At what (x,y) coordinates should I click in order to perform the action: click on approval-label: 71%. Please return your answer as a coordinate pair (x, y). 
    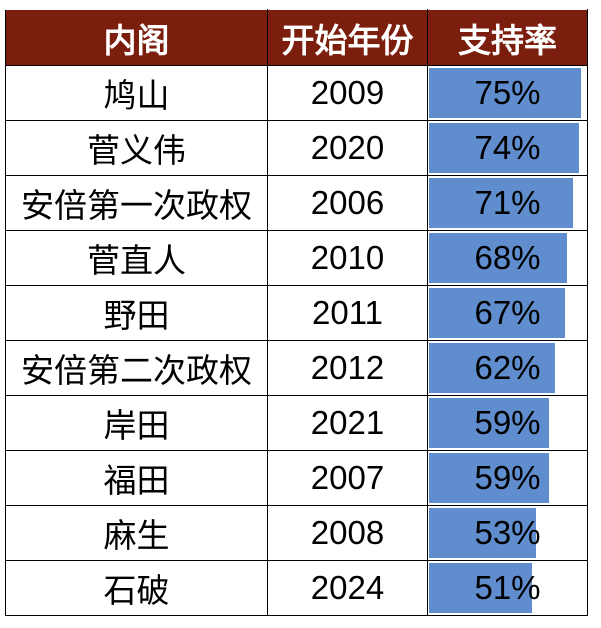
    Looking at the image, I should click on (507, 202).